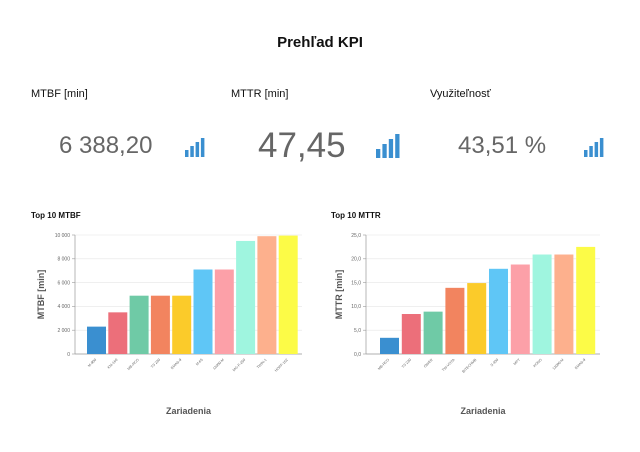  Describe the element at coordinates (260, 94) in the screenshot. I see `kpi-mttr-label: MTTR [min]` at that location.